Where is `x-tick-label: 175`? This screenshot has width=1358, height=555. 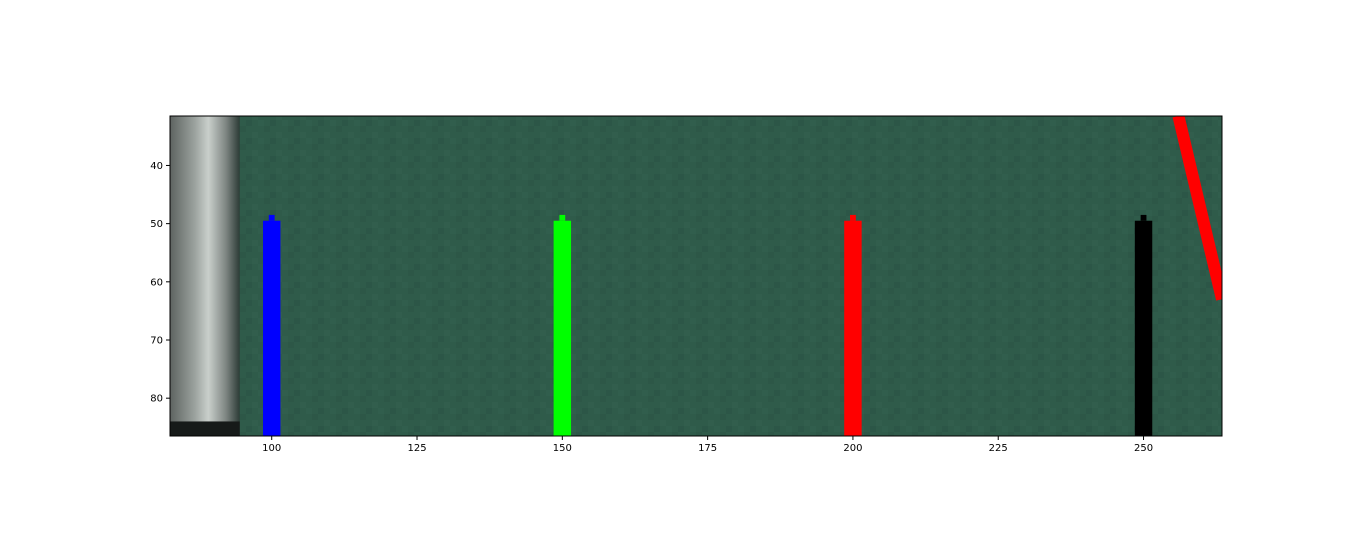
x-tick-label: 175 is located at coordinates (707, 448).